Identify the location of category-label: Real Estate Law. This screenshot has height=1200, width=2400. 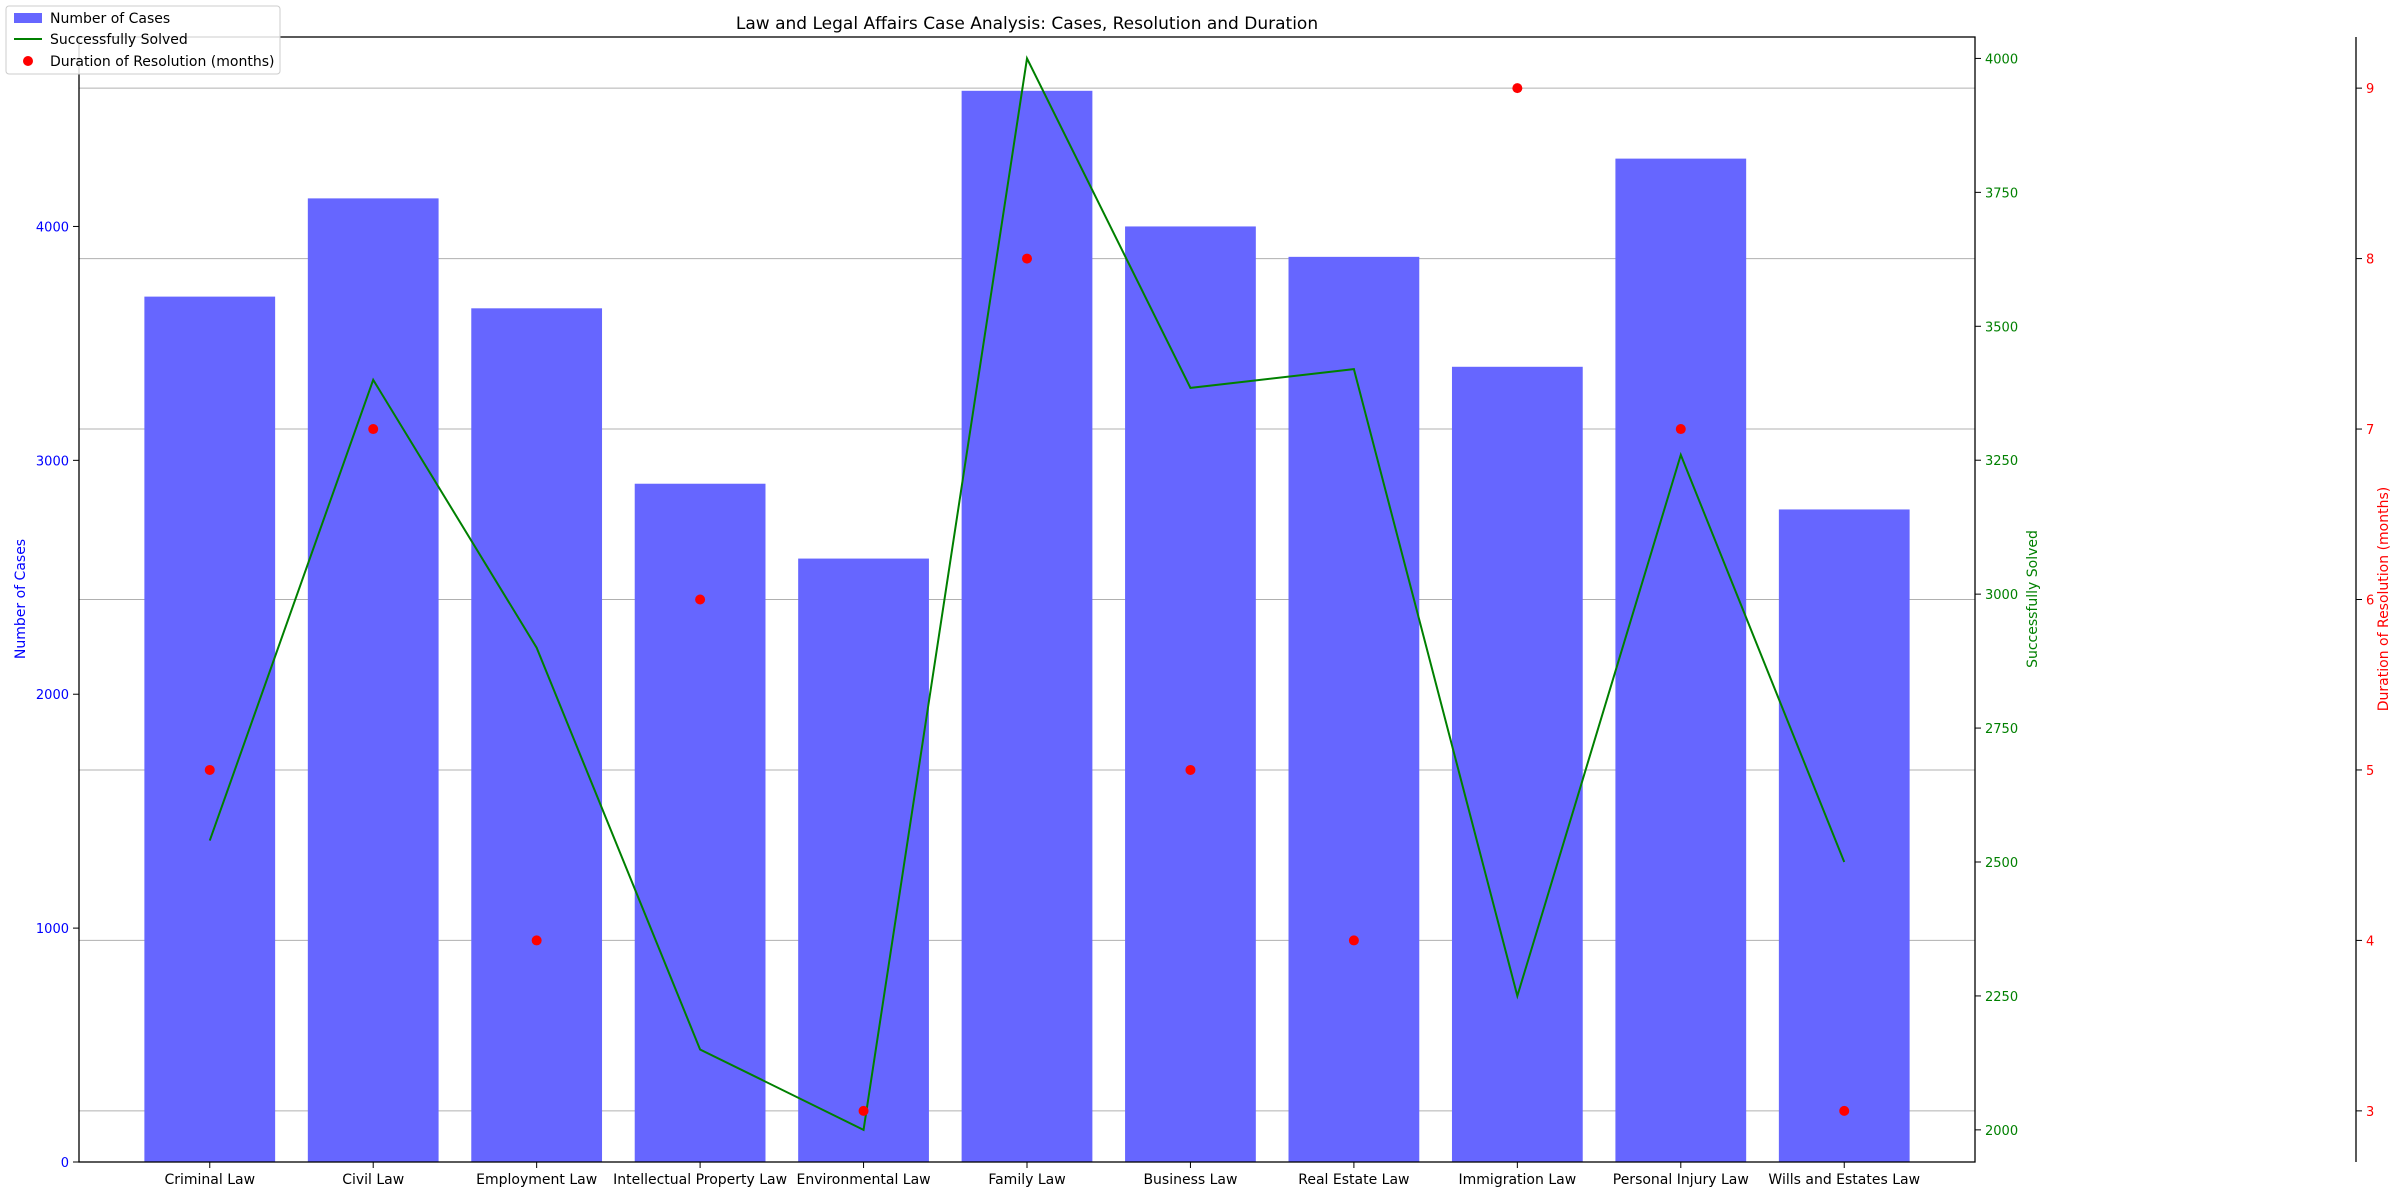
(1353, 1180).